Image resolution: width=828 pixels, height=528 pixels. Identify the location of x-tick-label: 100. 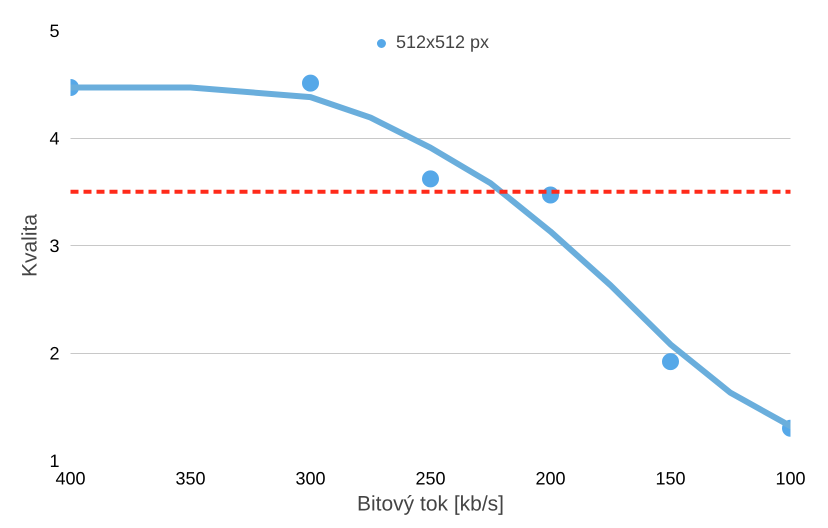
(790, 478).